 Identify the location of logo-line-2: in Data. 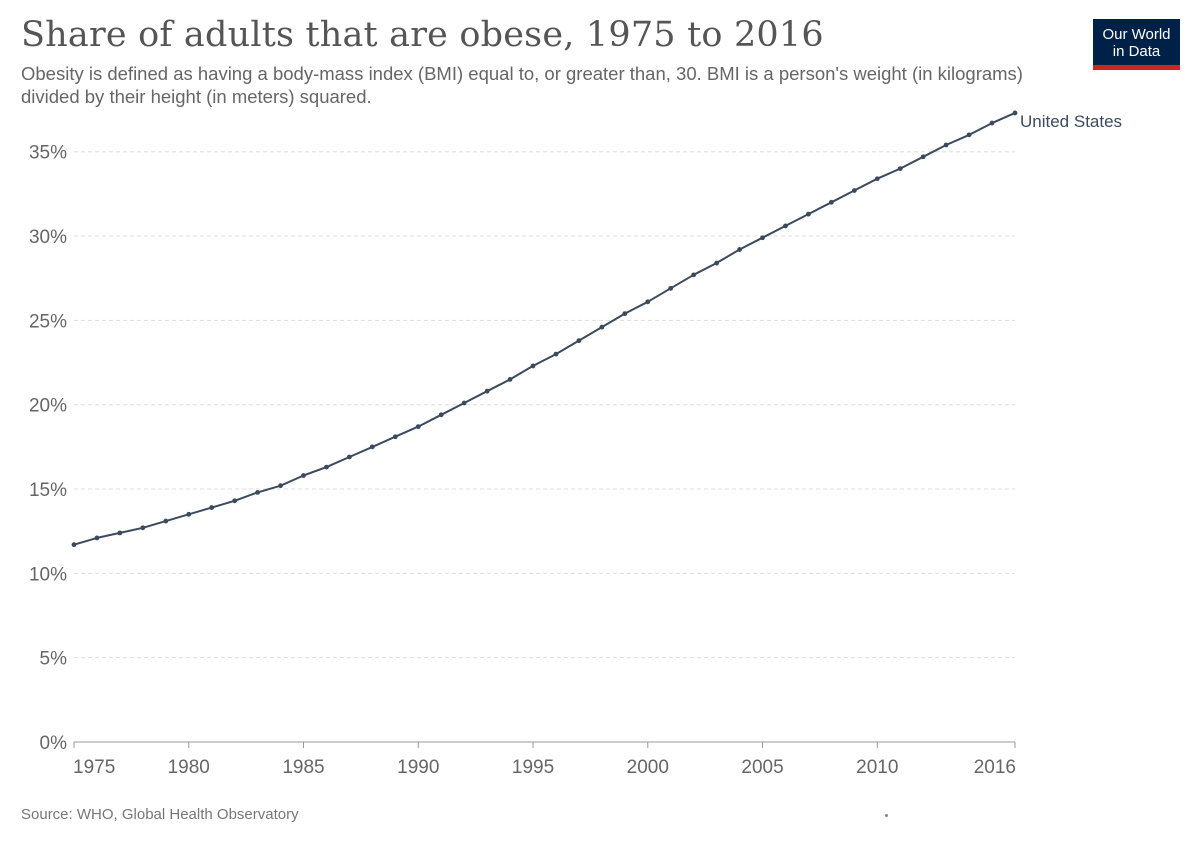
(1136, 51).